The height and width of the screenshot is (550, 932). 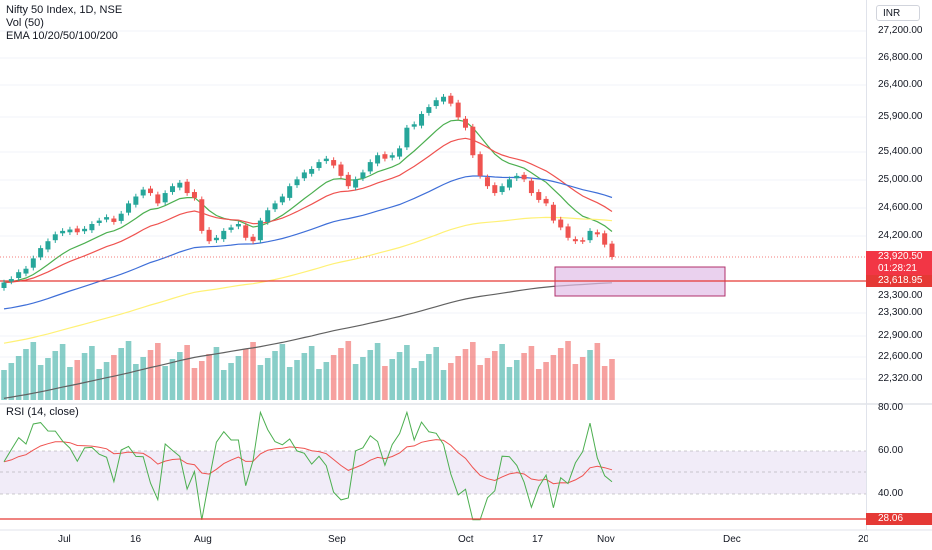 I want to click on price-tick: 27,200.00, so click(x=900, y=30).